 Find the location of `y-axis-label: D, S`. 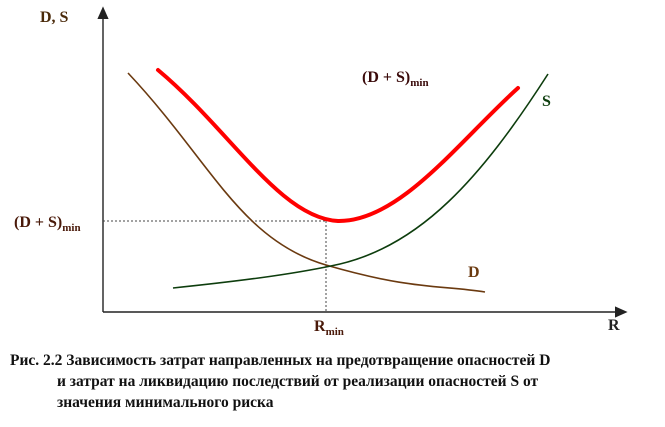

y-axis-label: D, S is located at coordinates (54, 17).